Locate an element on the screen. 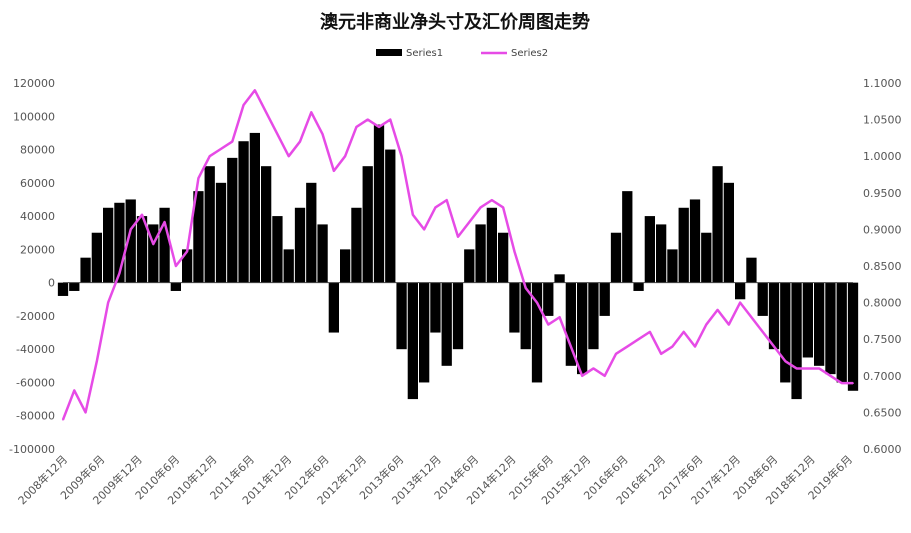 This screenshot has width=911, height=533. y-right-tick-label: 0.8000 is located at coordinates (882, 303).